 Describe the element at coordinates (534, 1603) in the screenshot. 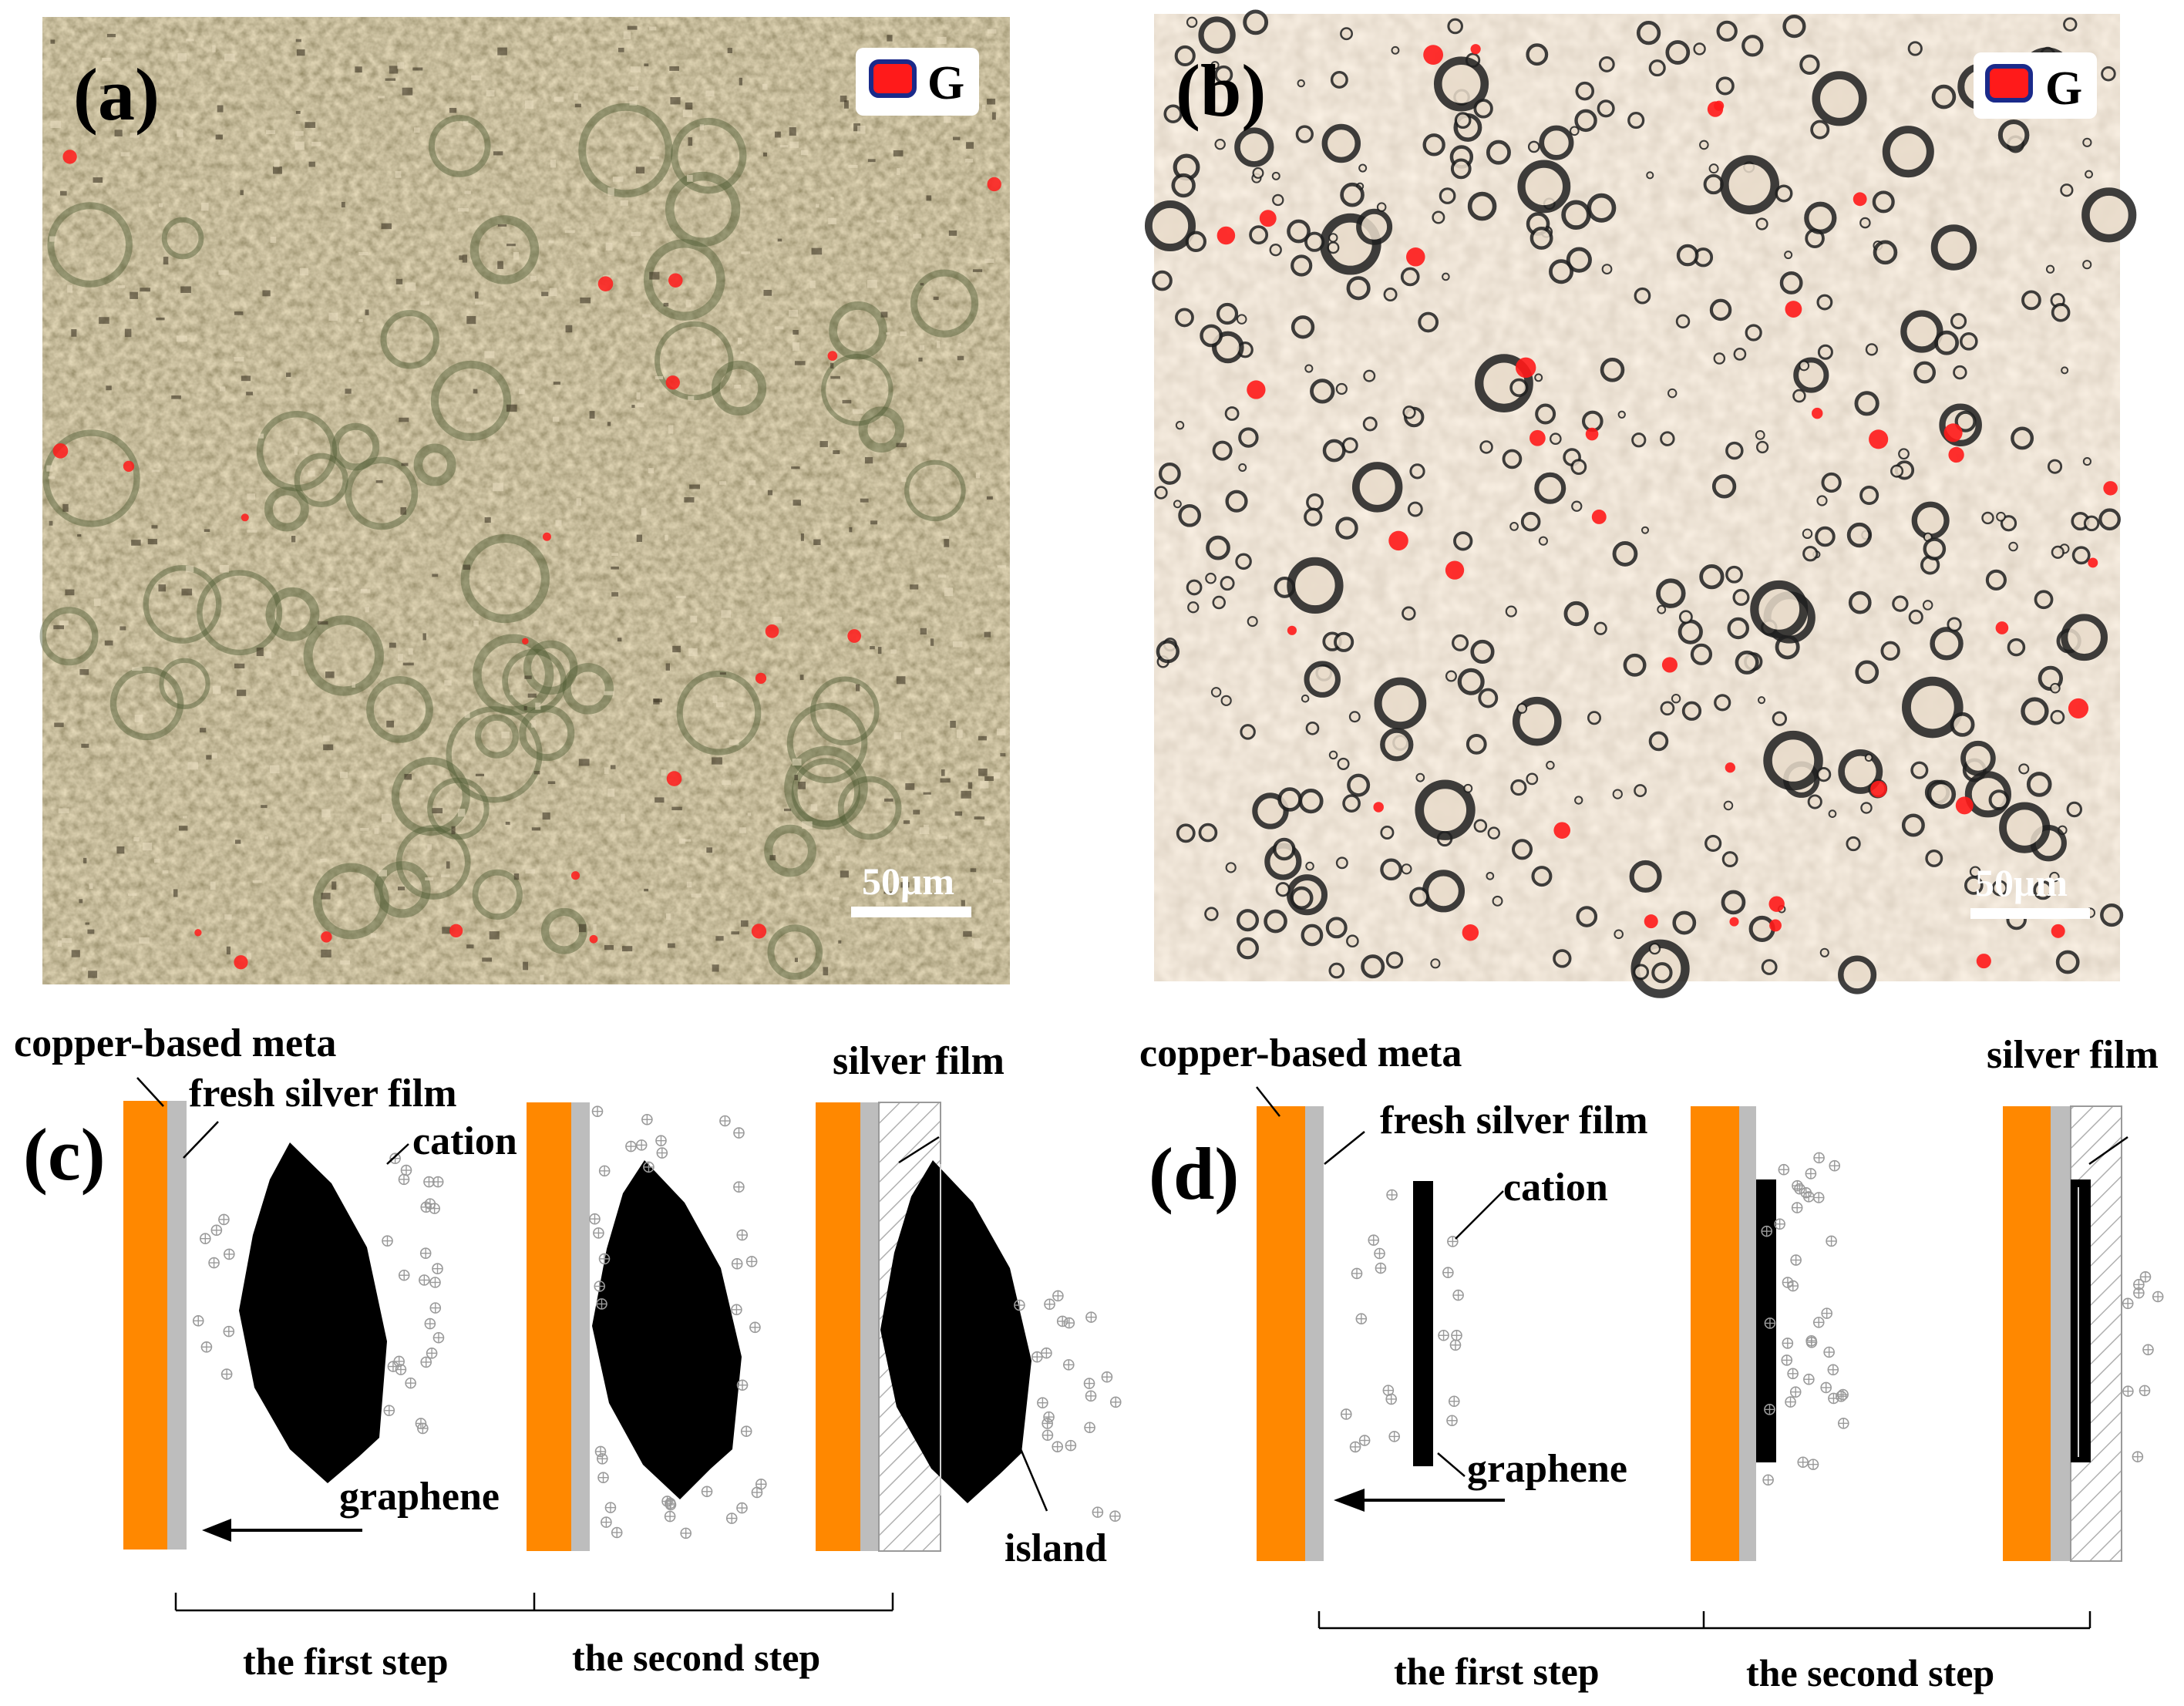

I see `step-bracket` at that location.